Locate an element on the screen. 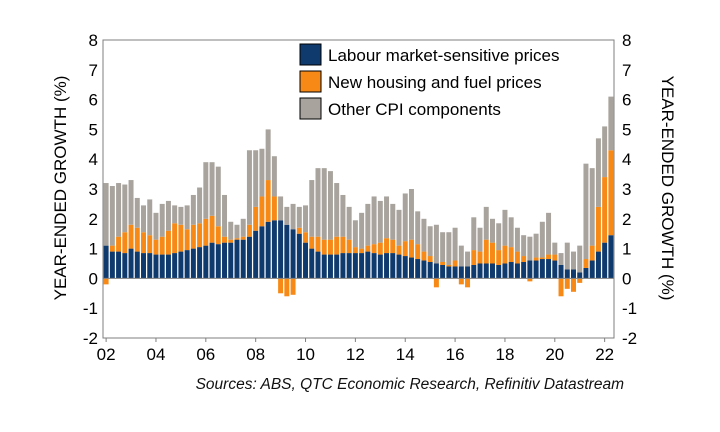 The width and height of the screenshot is (720, 432). y-tick-left: 4 is located at coordinates (93, 159).